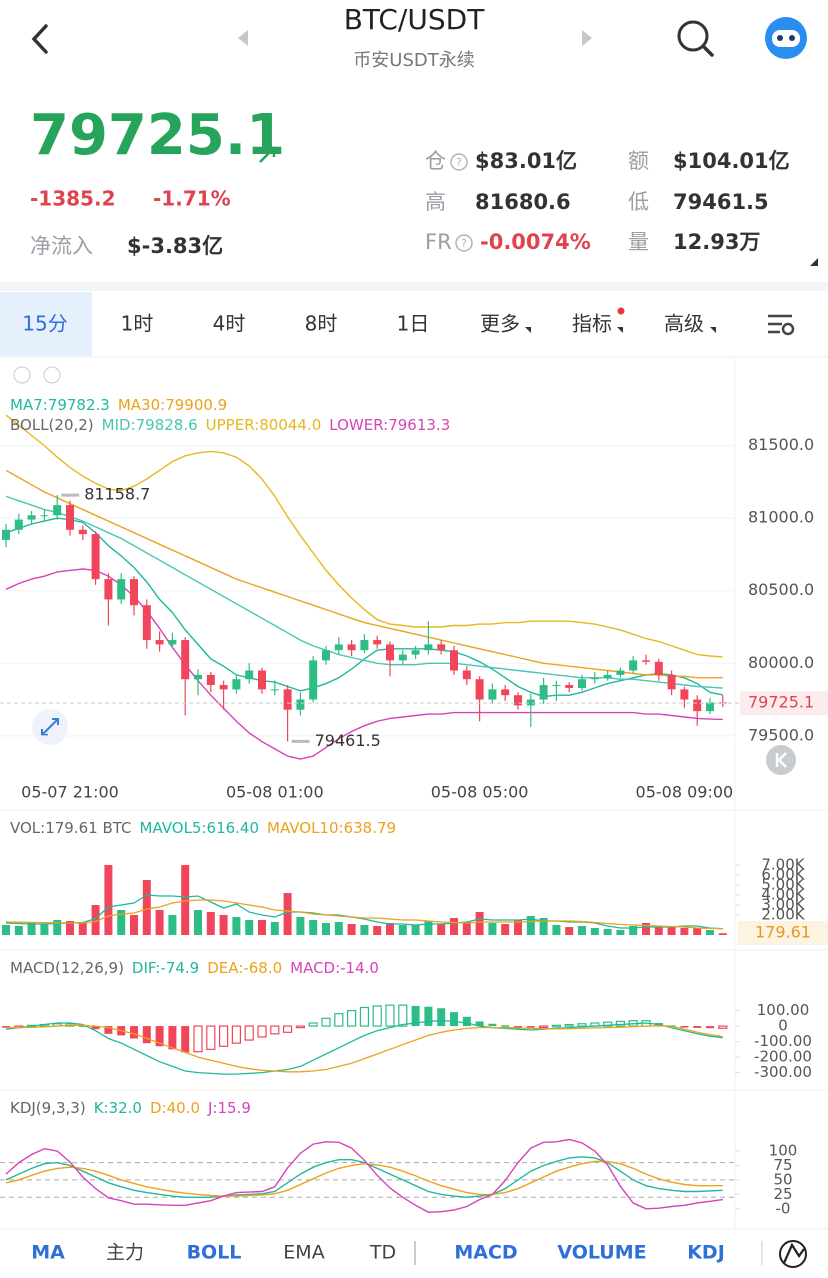 The height and width of the screenshot is (1278, 828). I want to click on y-tick-label: 81500.0, so click(781, 444).